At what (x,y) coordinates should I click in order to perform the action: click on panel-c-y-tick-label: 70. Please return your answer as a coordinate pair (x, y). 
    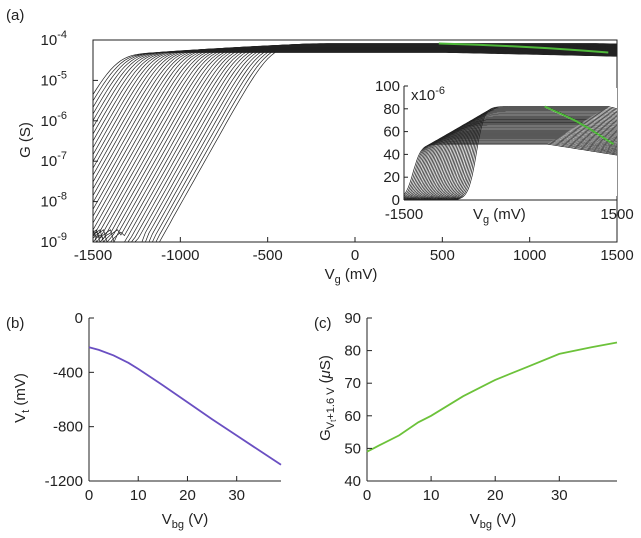
    Looking at the image, I should click on (352, 383).